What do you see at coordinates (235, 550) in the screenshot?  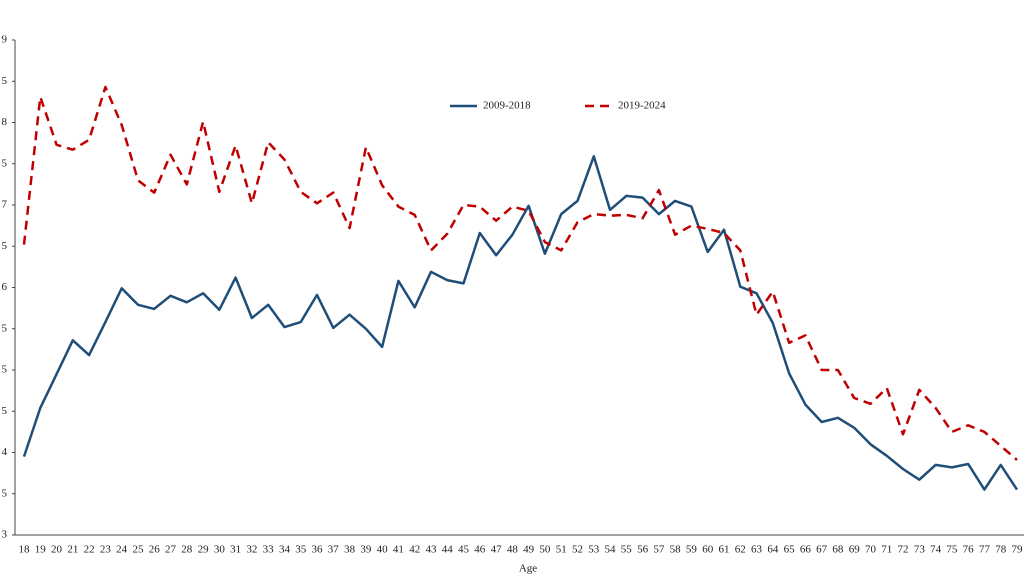 I see `x-tick-label: 31` at bounding box center [235, 550].